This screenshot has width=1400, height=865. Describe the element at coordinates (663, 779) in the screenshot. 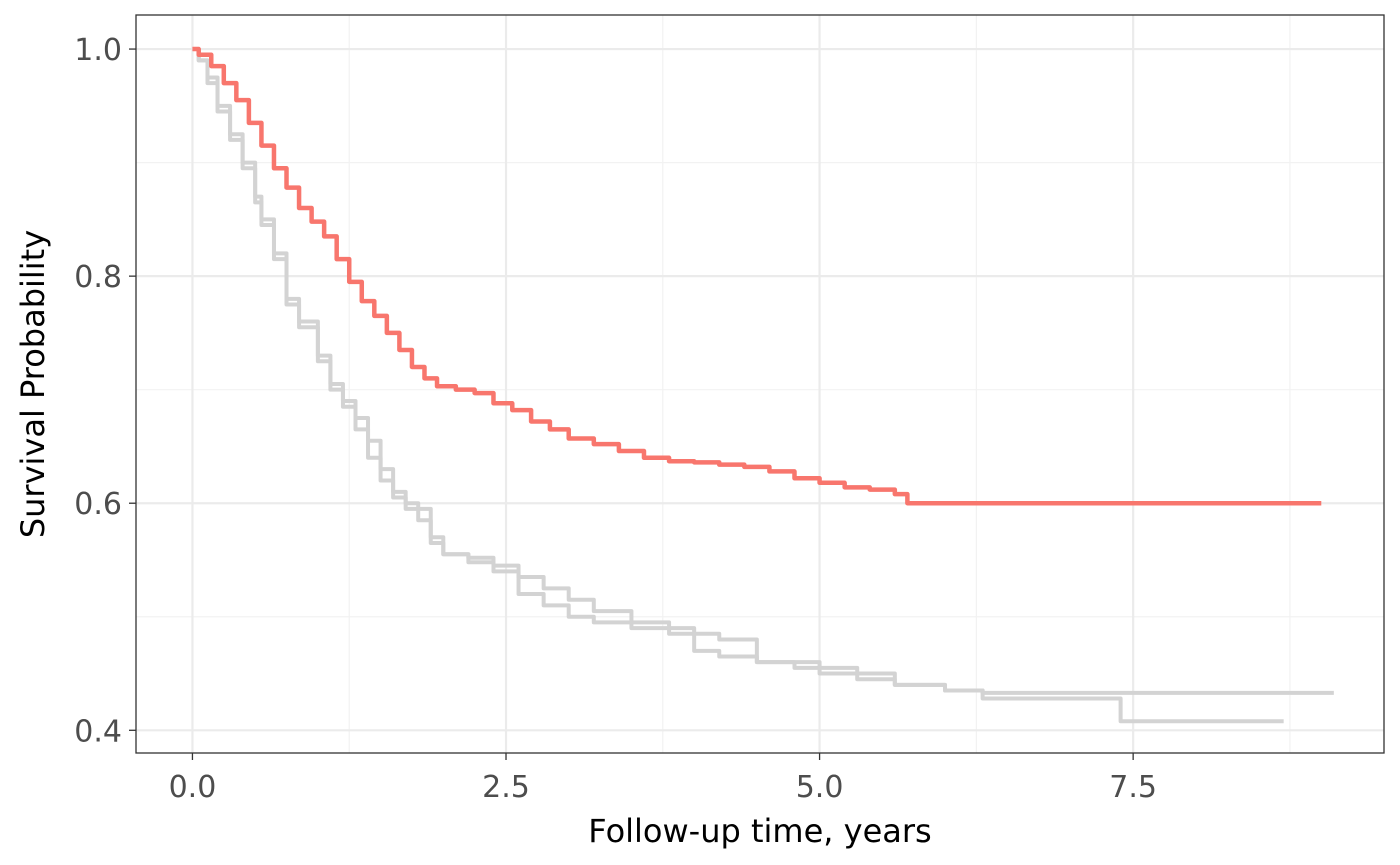

I see `x-axis: 0.0 2.5 5.0 7.5` at that location.